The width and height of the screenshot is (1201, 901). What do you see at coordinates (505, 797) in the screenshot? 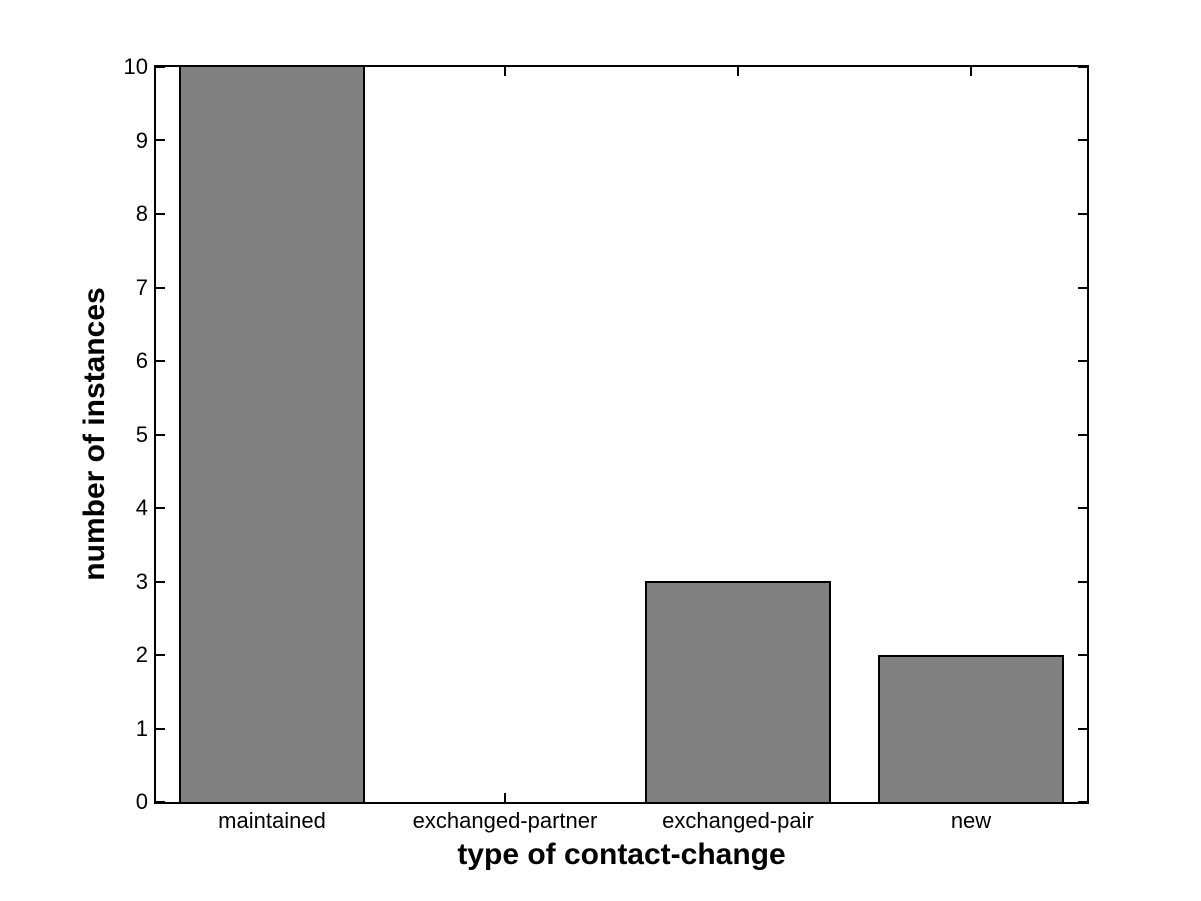
I see `x-tick-mark-bottom` at bounding box center [505, 797].